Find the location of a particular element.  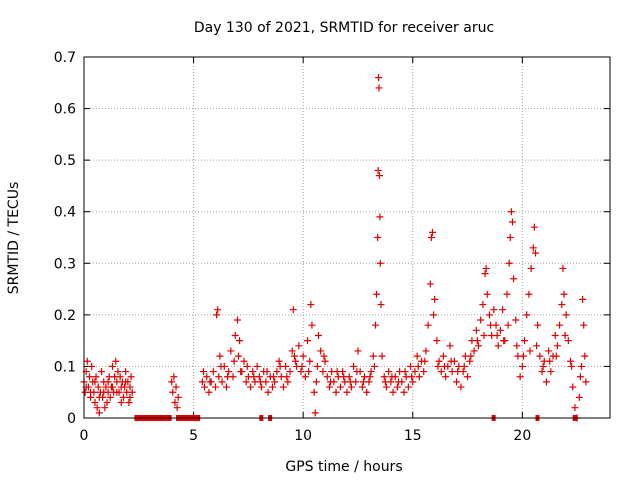

y-tick-label: 0.7 is located at coordinates (65, 58).